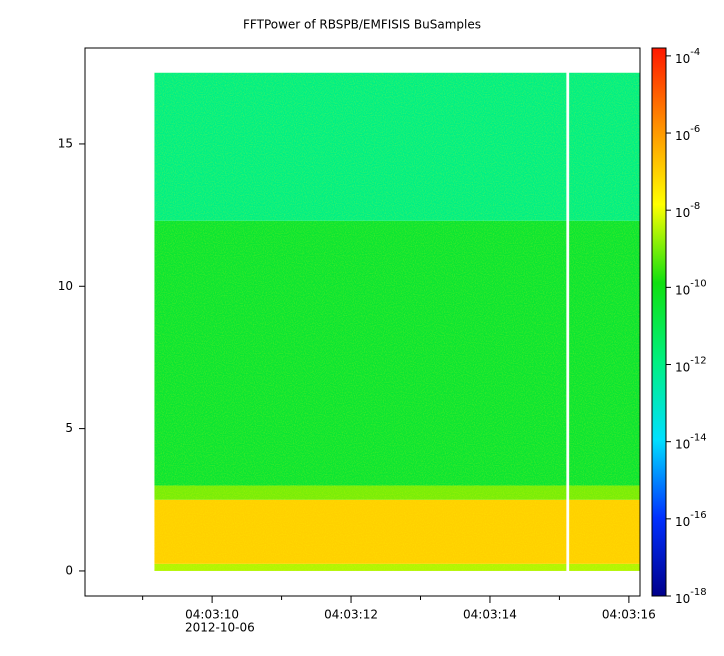 This screenshot has width=724, height=656. I want to click on tick-exponent: -18, so click(698, 592).